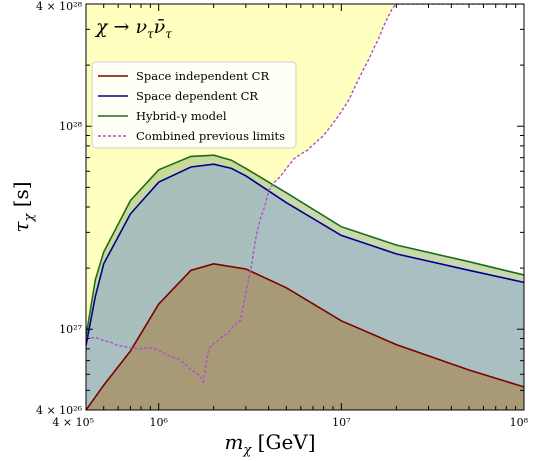  I want to click on legend-box, so click(194, 105).